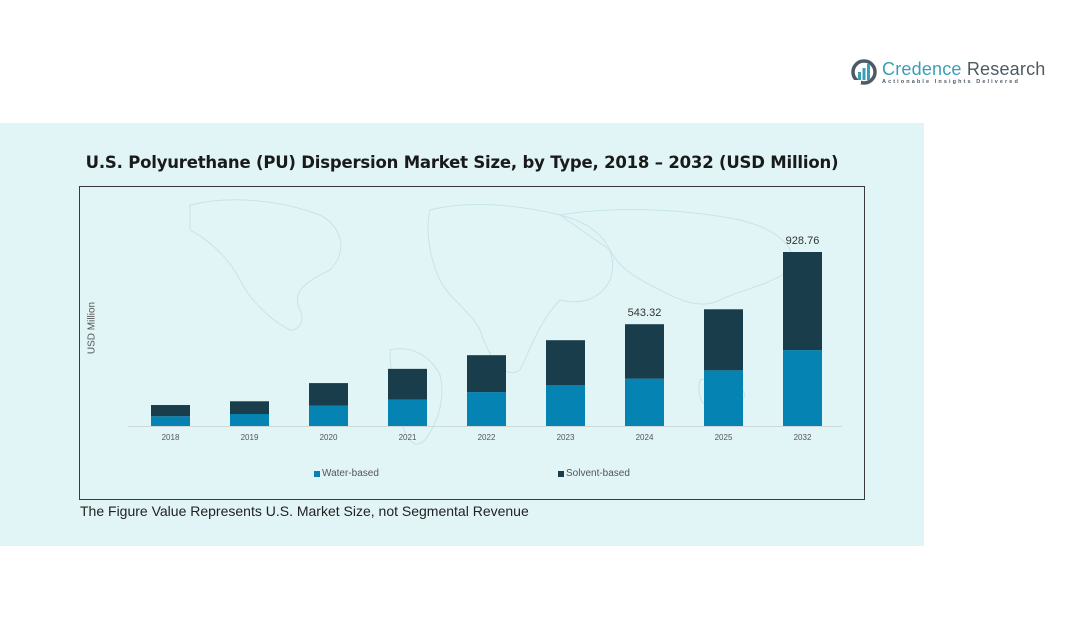  What do you see at coordinates (644, 351) in the screenshot?
I see `bar-solvent-based-2024` at bounding box center [644, 351].